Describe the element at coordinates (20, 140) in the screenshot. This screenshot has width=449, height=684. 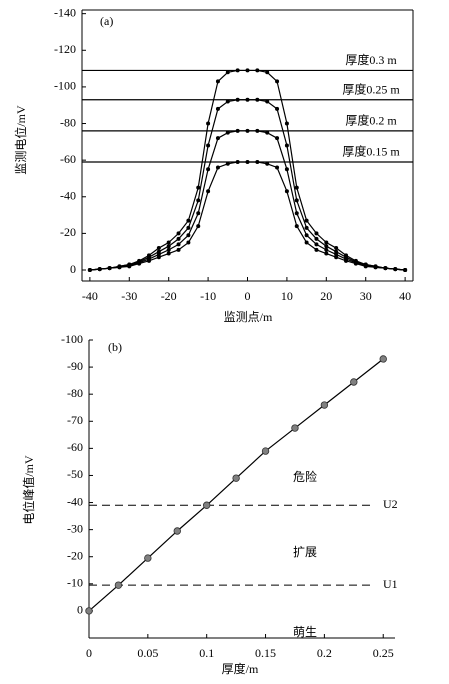
I see `y-axis-label: 监测电位/mV` at that location.